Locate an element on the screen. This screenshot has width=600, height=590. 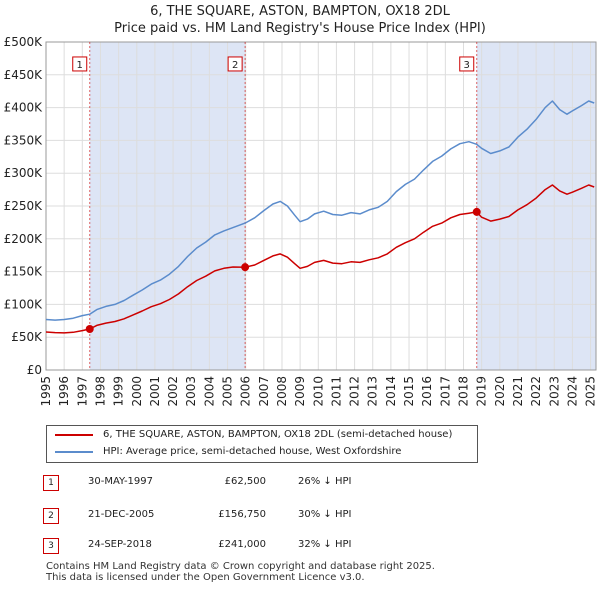
marker-label: 3 is located at coordinates (467, 65).